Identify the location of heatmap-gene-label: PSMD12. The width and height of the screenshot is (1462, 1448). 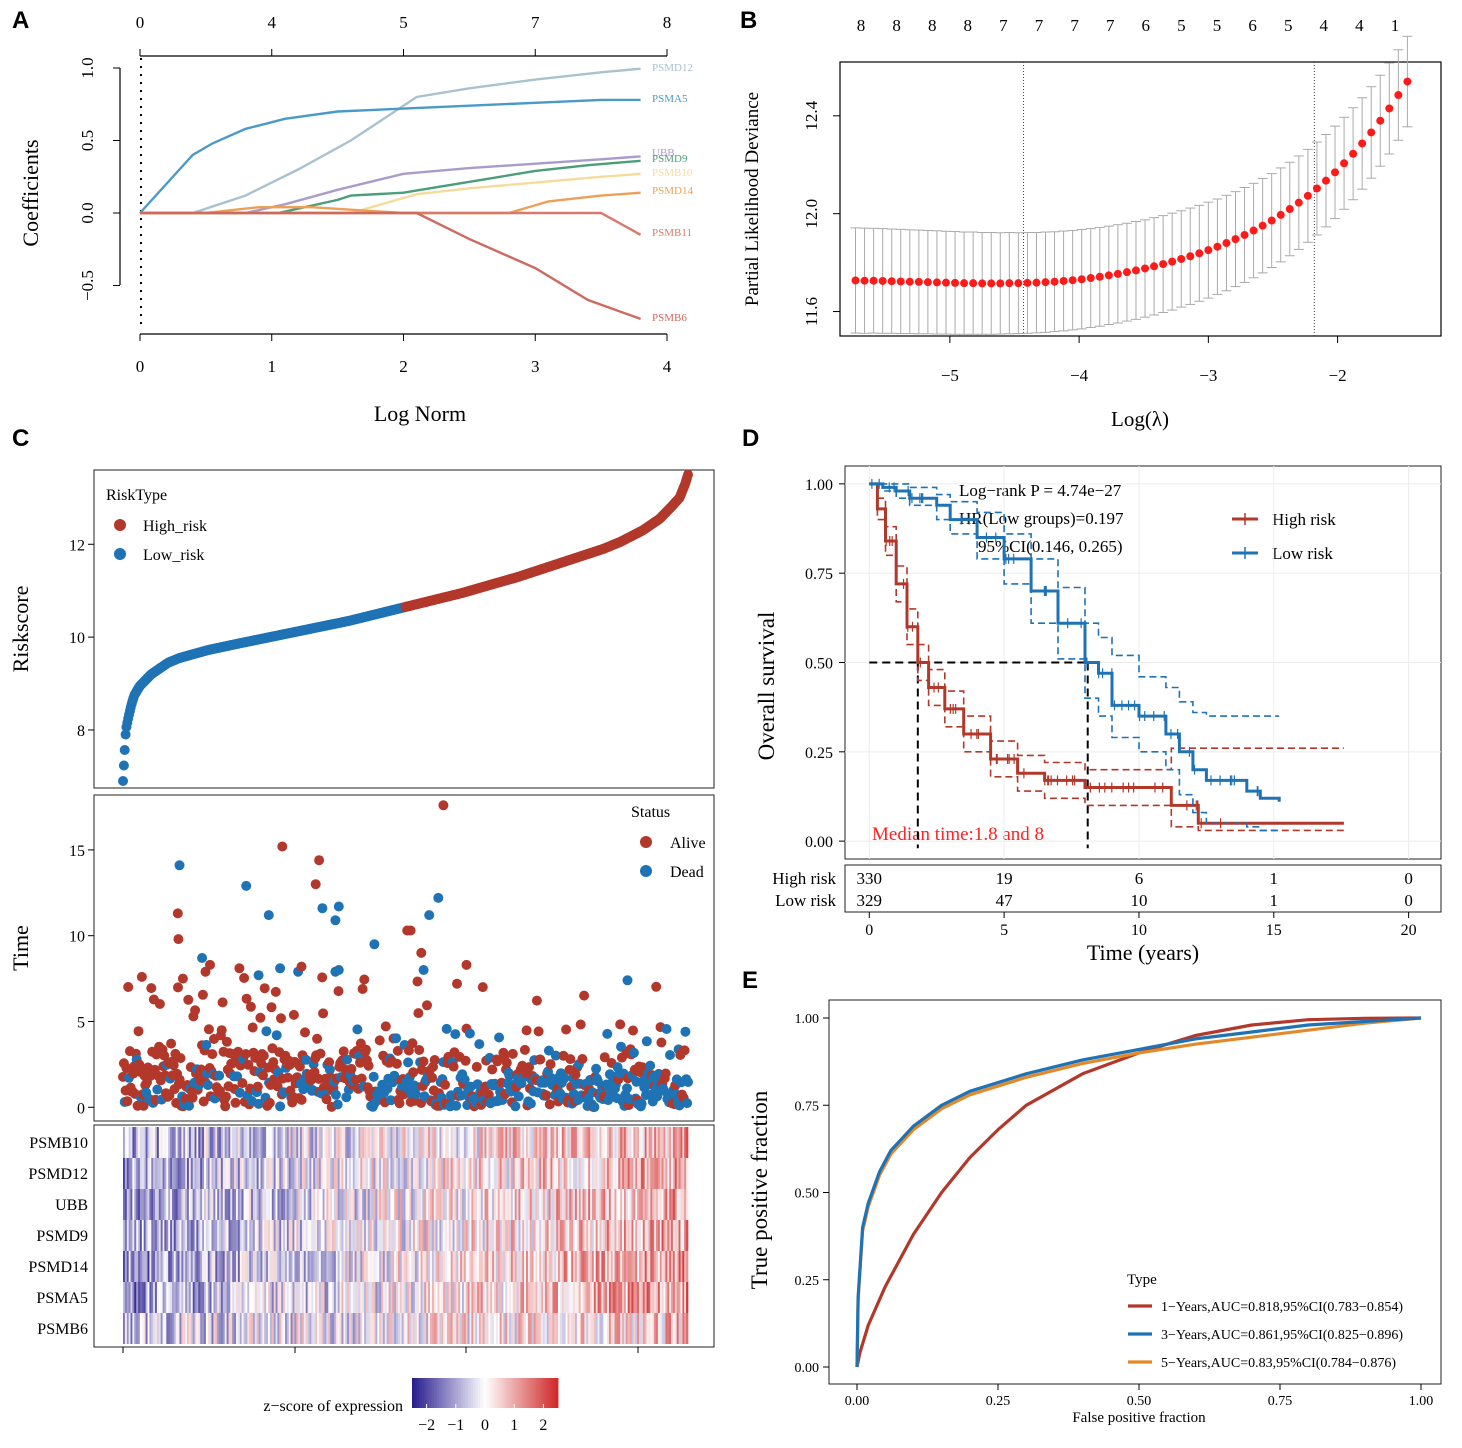
(58, 1174).